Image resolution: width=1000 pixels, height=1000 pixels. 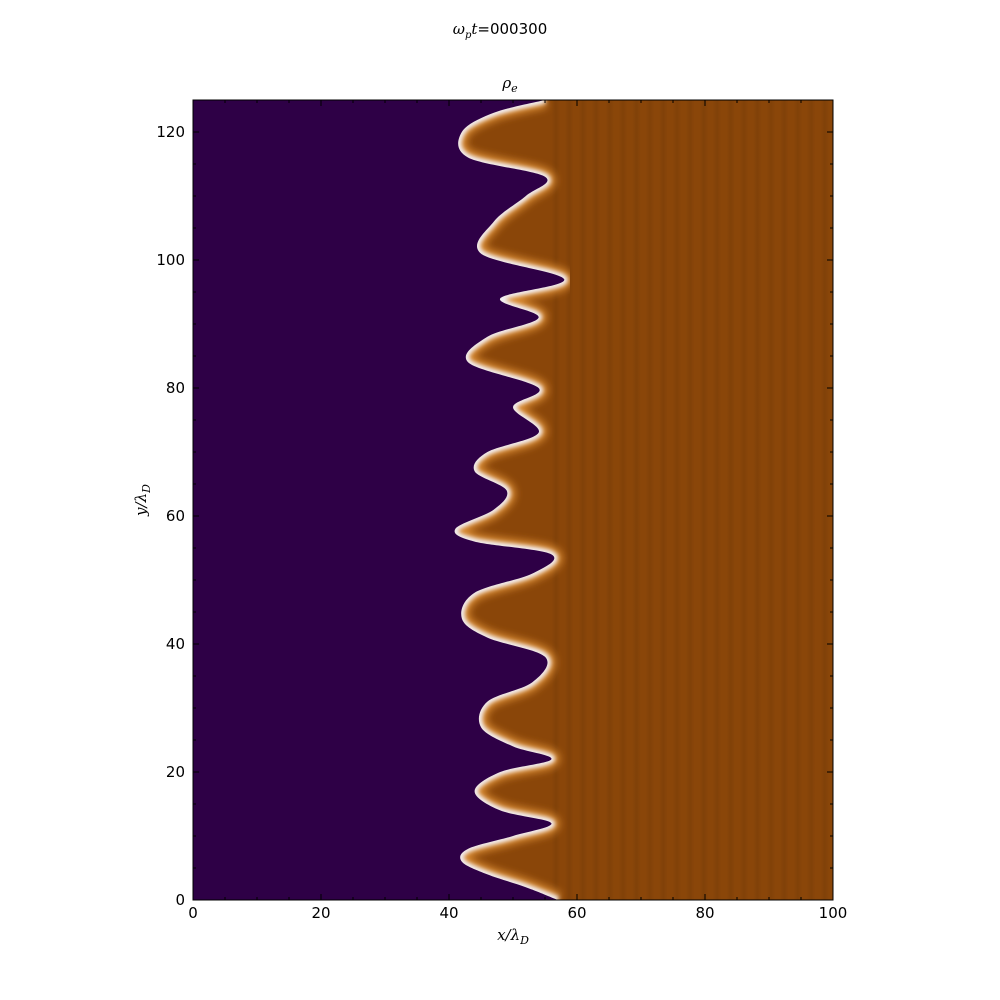 I want to click on figure-suptitle: ωpt=000300, so click(x=500, y=30).